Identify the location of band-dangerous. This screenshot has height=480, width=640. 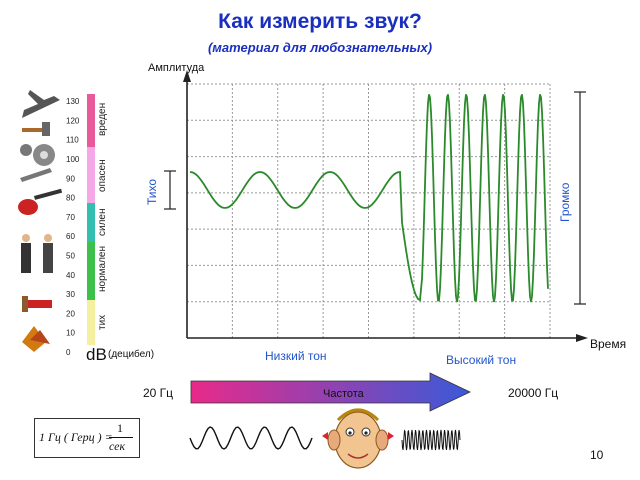
(91, 175).